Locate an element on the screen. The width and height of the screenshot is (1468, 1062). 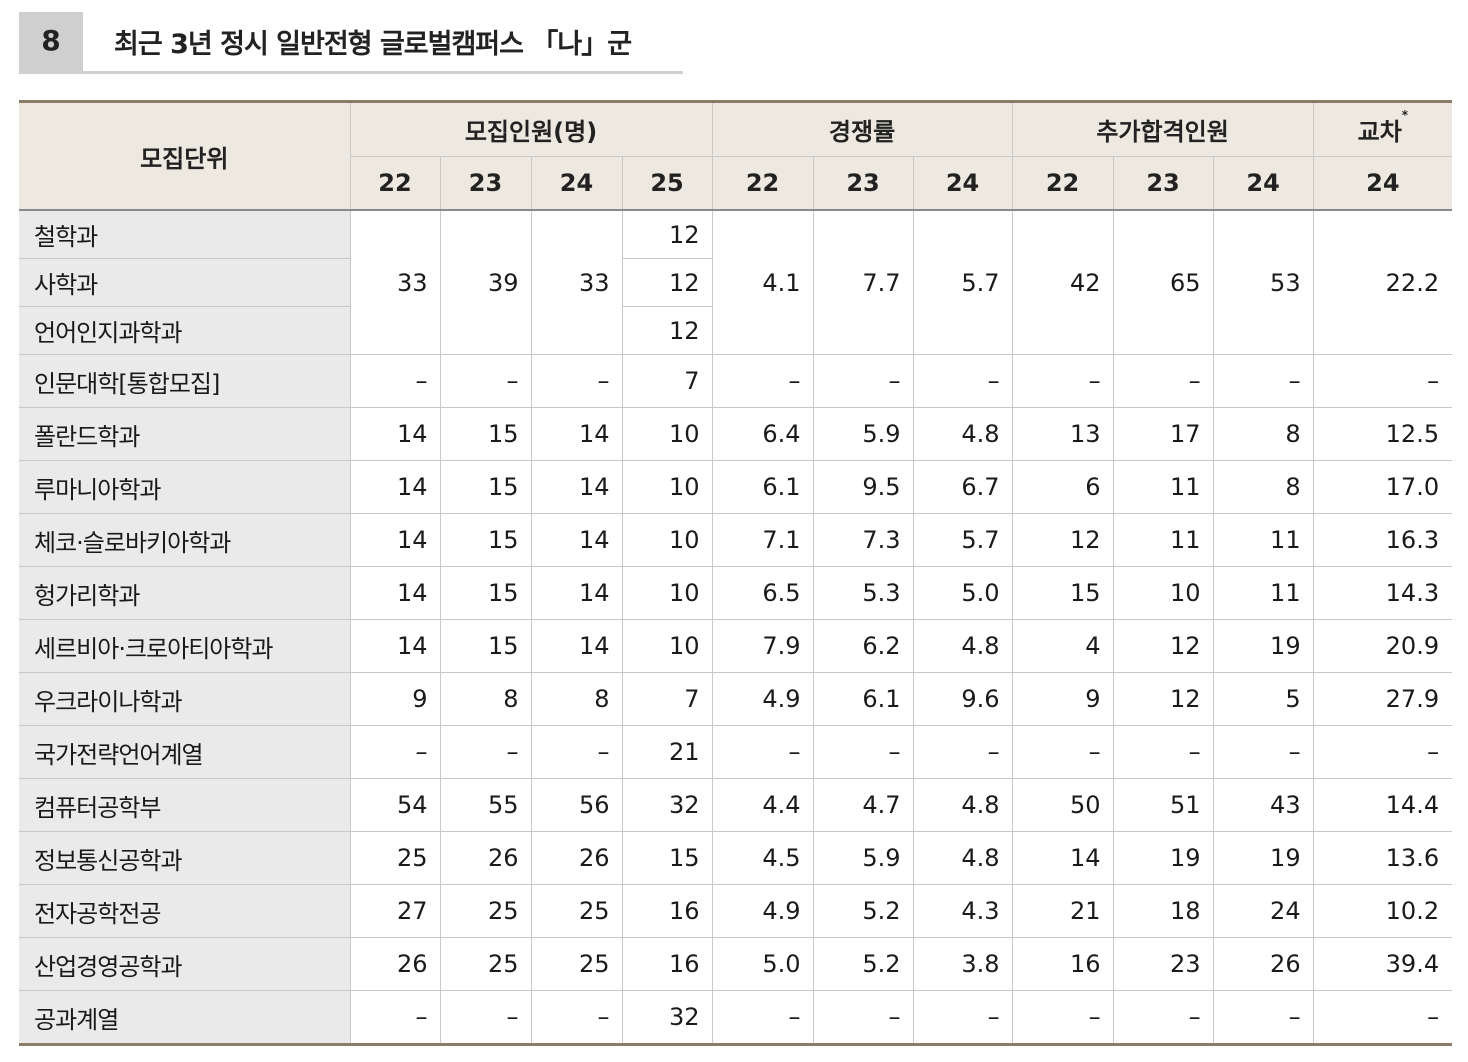
table-row: 언어인지과학과 12 is located at coordinates (735, 330).